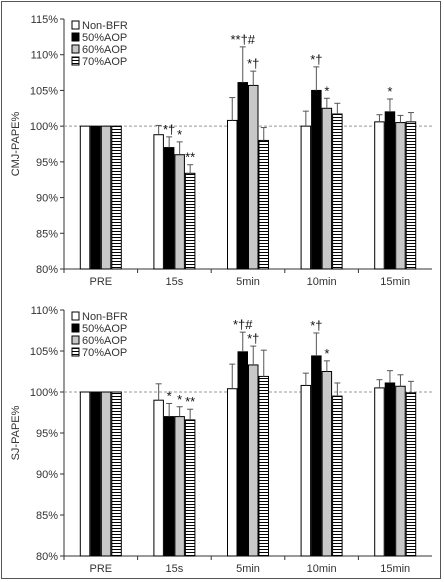  Describe the element at coordinates (243, 324) in the screenshot. I see `significance-mark: *†#` at that location.